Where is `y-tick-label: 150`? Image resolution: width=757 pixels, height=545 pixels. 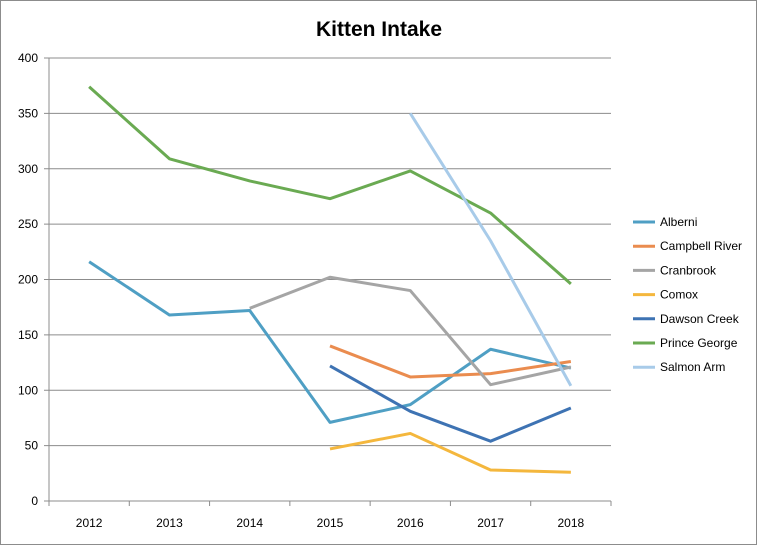 y-tick-label: 150 is located at coordinates (28, 335).